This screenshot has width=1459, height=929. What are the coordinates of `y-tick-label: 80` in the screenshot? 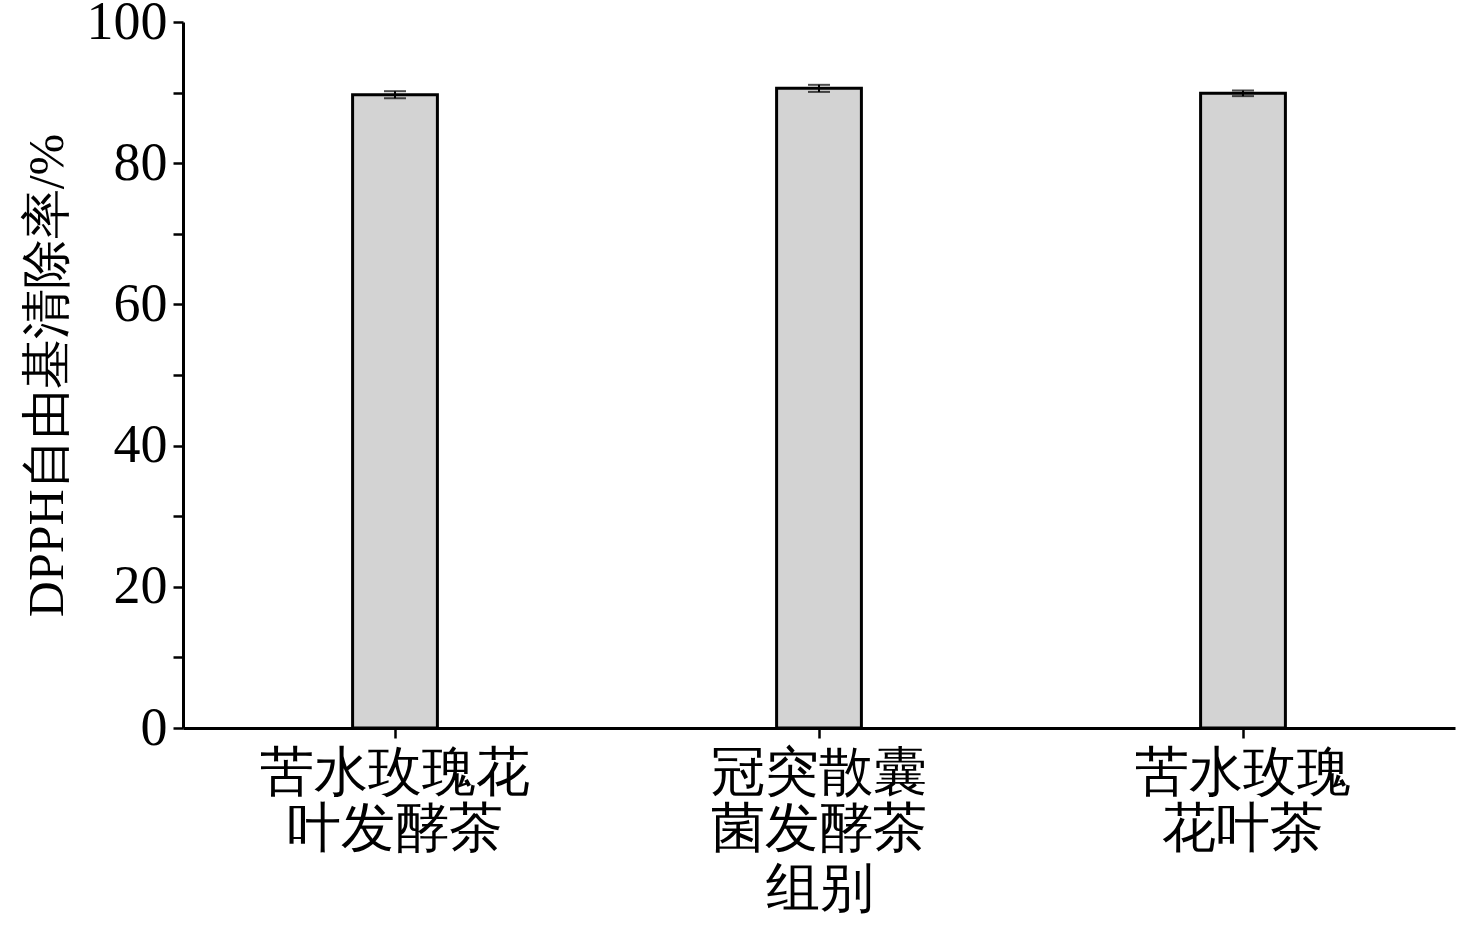 It's located at (140, 161).